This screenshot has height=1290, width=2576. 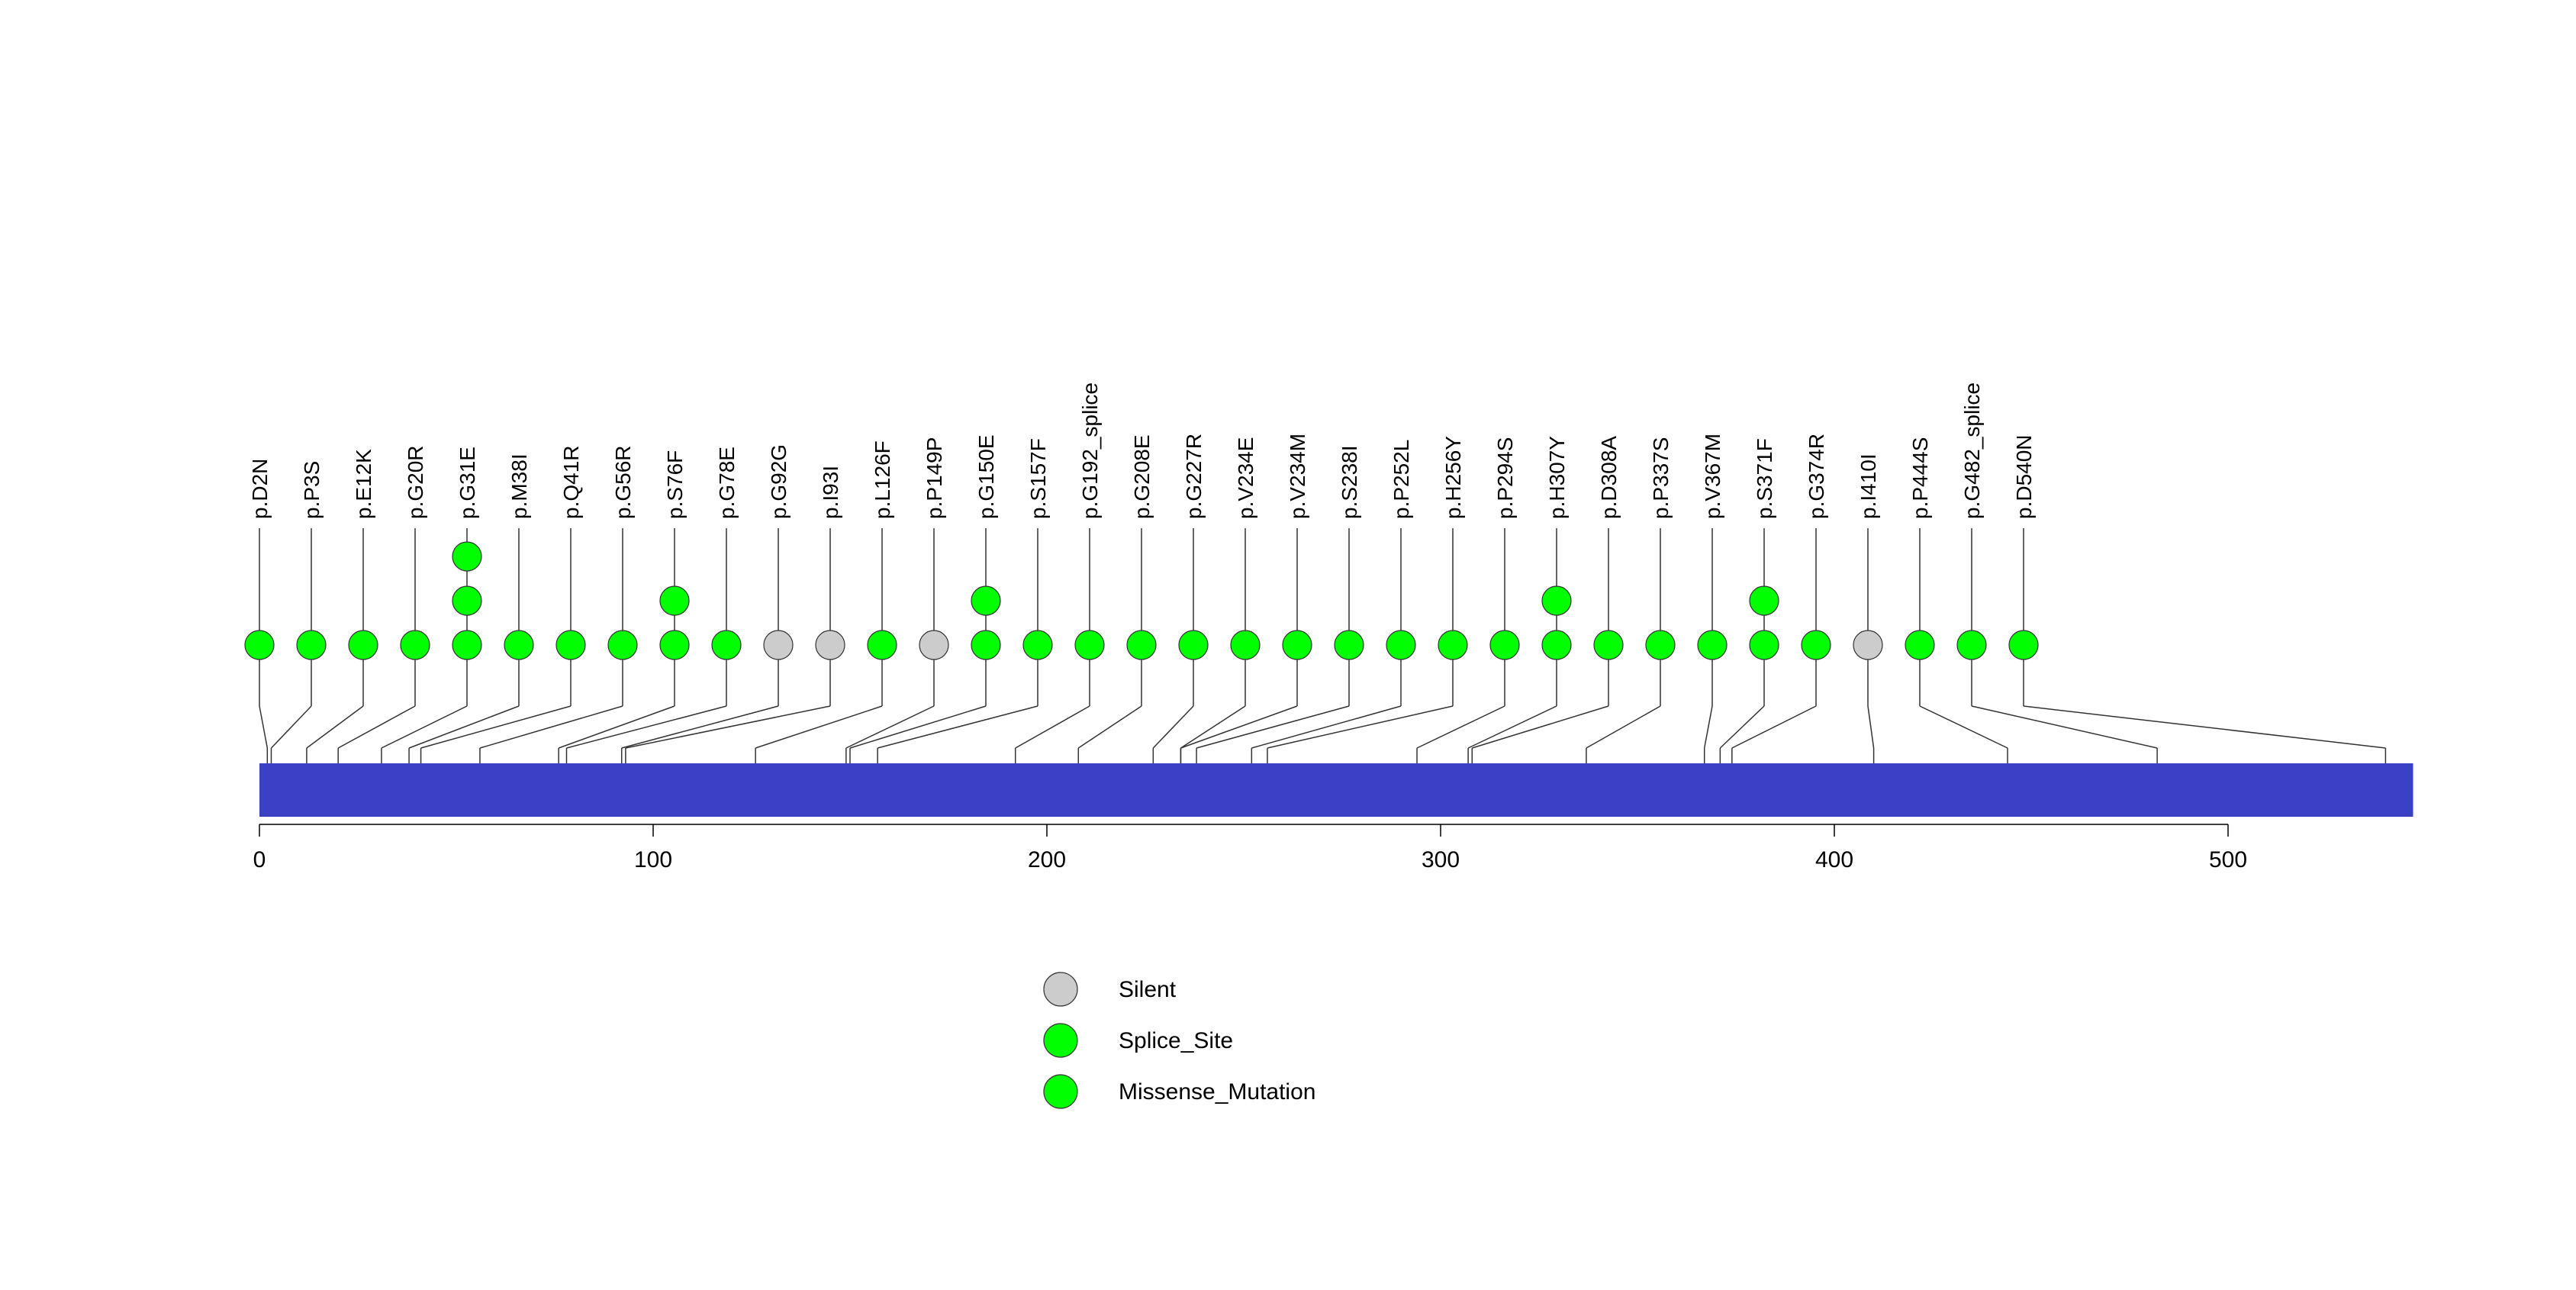 What do you see at coordinates (260, 489) in the screenshot?
I see `mutation-label: p.D2N` at bounding box center [260, 489].